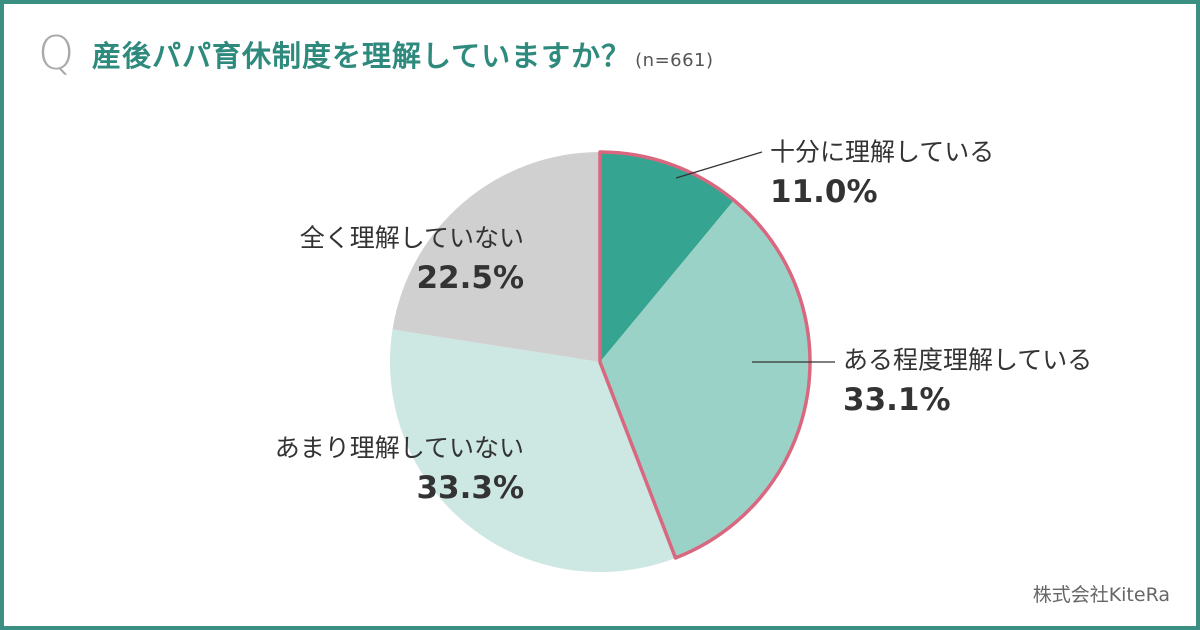 The width and height of the screenshot is (1200, 630). Describe the element at coordinates (897, 400) in the screenshot. I see `slice-value-slice-2: 33.1%` at that location.